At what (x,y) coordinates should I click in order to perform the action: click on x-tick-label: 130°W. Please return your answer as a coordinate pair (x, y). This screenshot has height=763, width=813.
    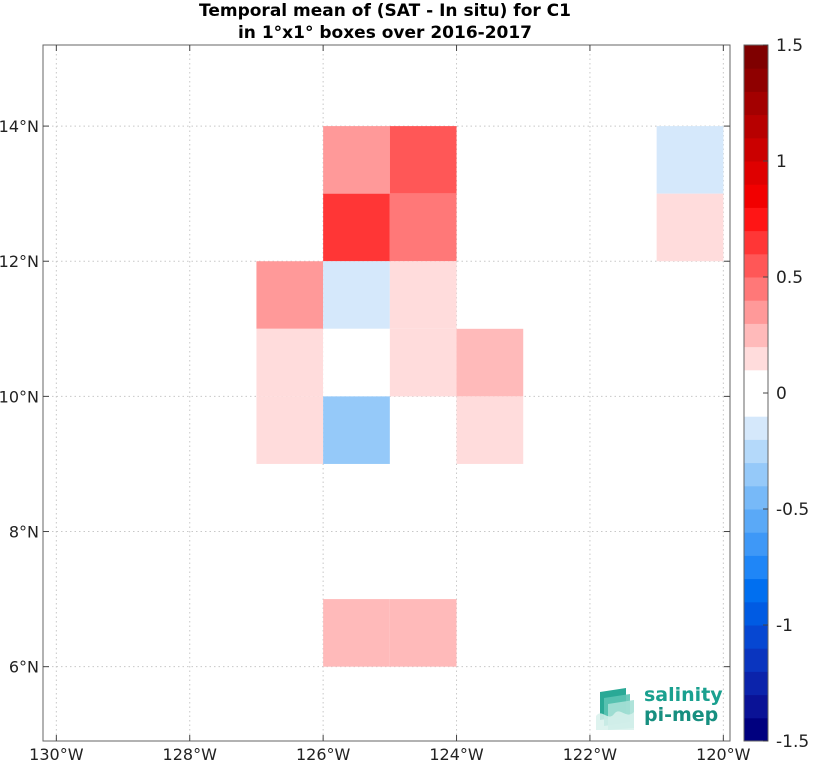
    Looking at the image, I should click on (56, 754).